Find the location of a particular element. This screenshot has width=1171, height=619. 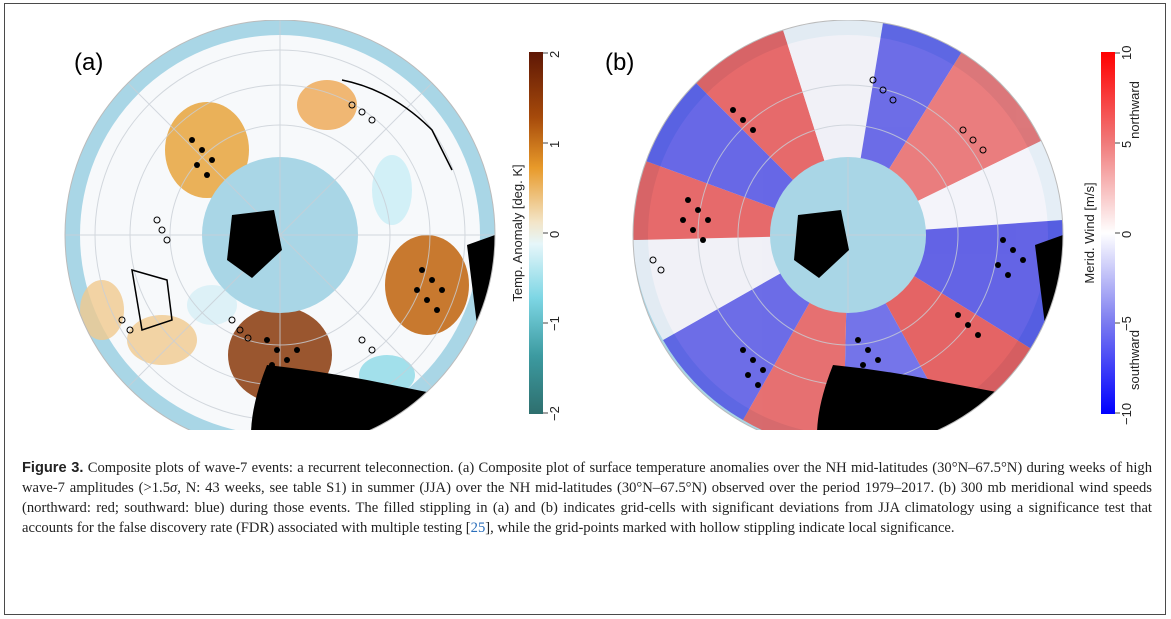

colorbar-a-ticks is located at coordinates (545, 233).